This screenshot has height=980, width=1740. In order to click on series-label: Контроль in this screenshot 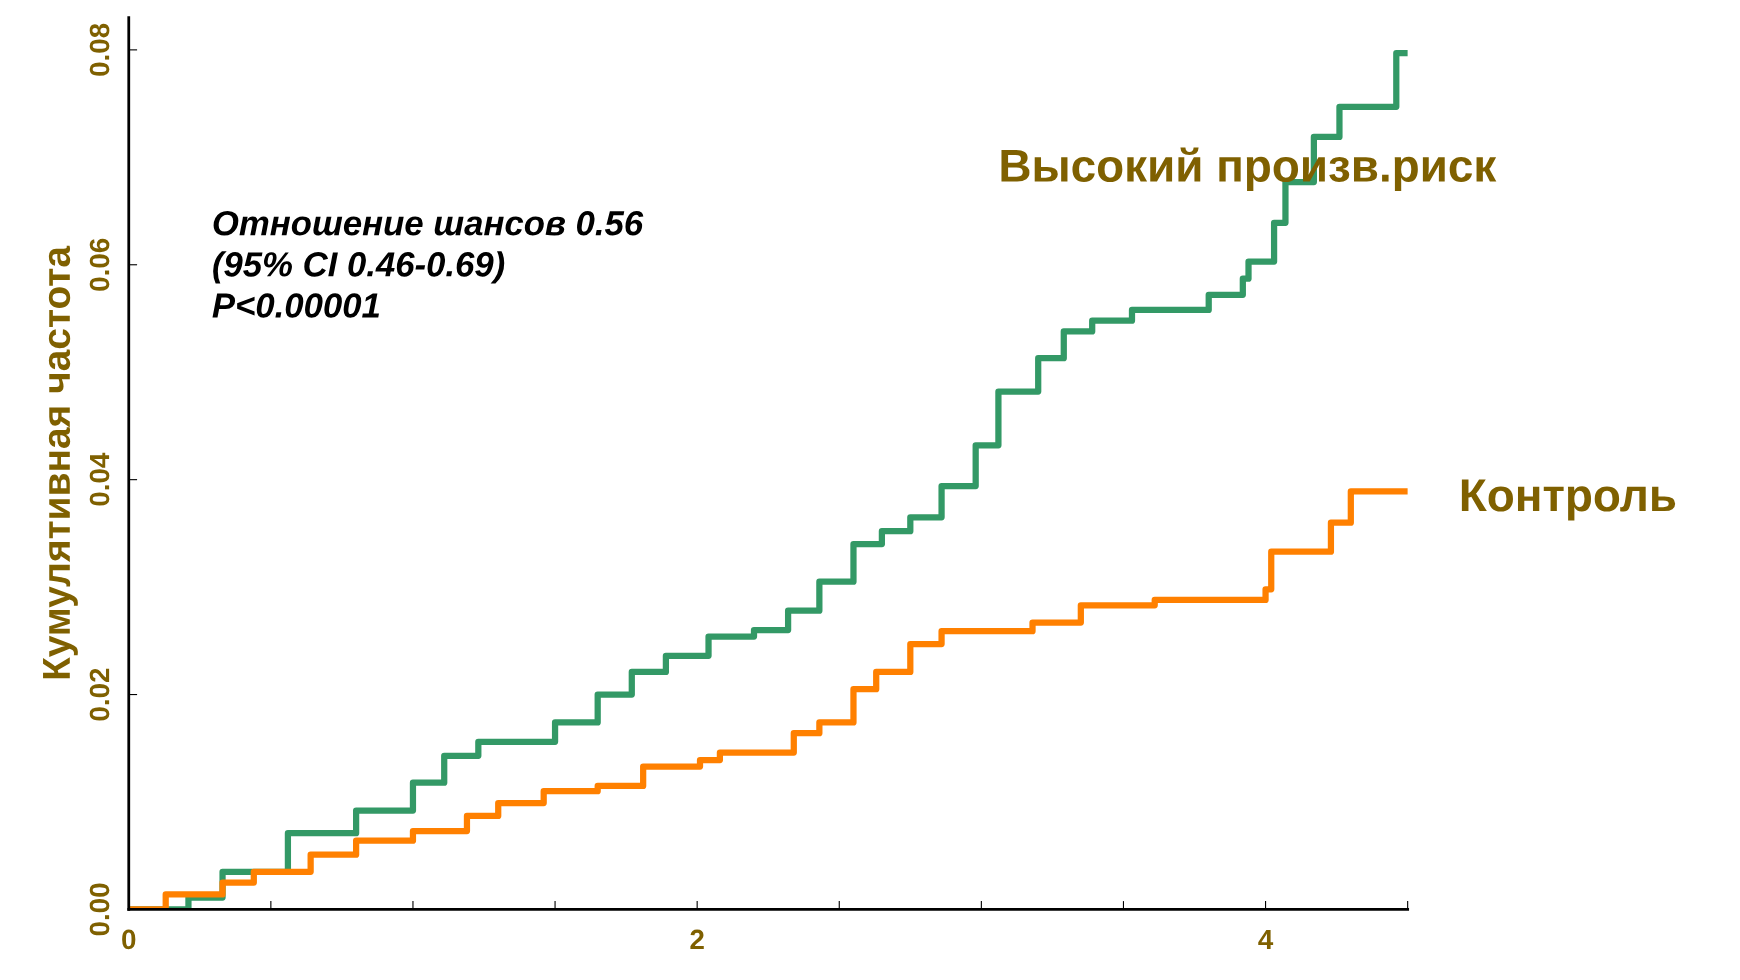, I will do `click(1568, 500)`.